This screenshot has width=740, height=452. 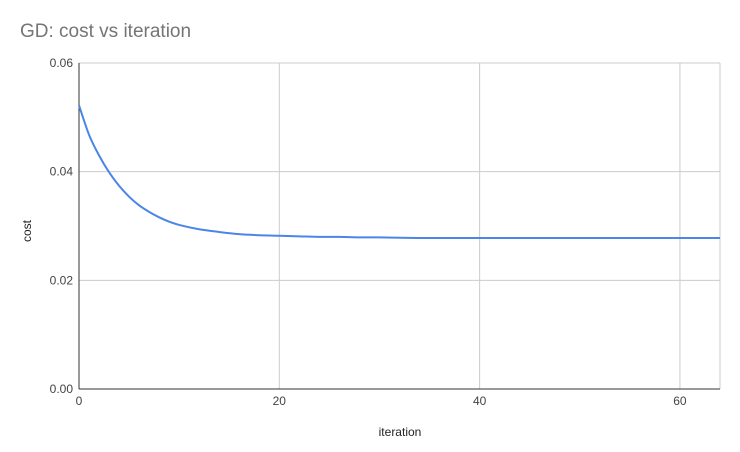 I want to click on x-tick-label: 40, so click(x=480, y=401).